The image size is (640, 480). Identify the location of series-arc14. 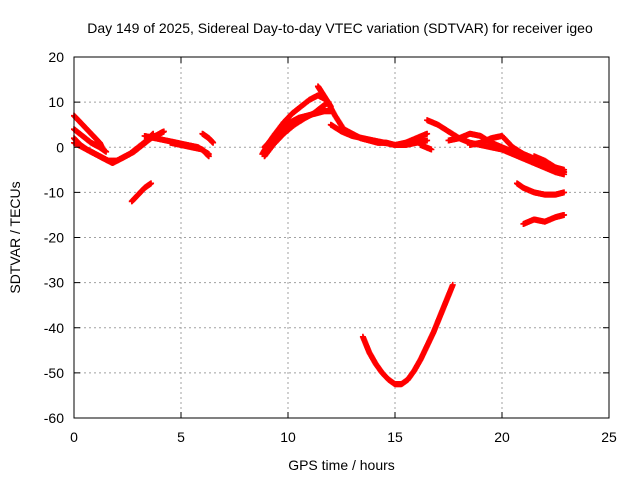
(411, 139).